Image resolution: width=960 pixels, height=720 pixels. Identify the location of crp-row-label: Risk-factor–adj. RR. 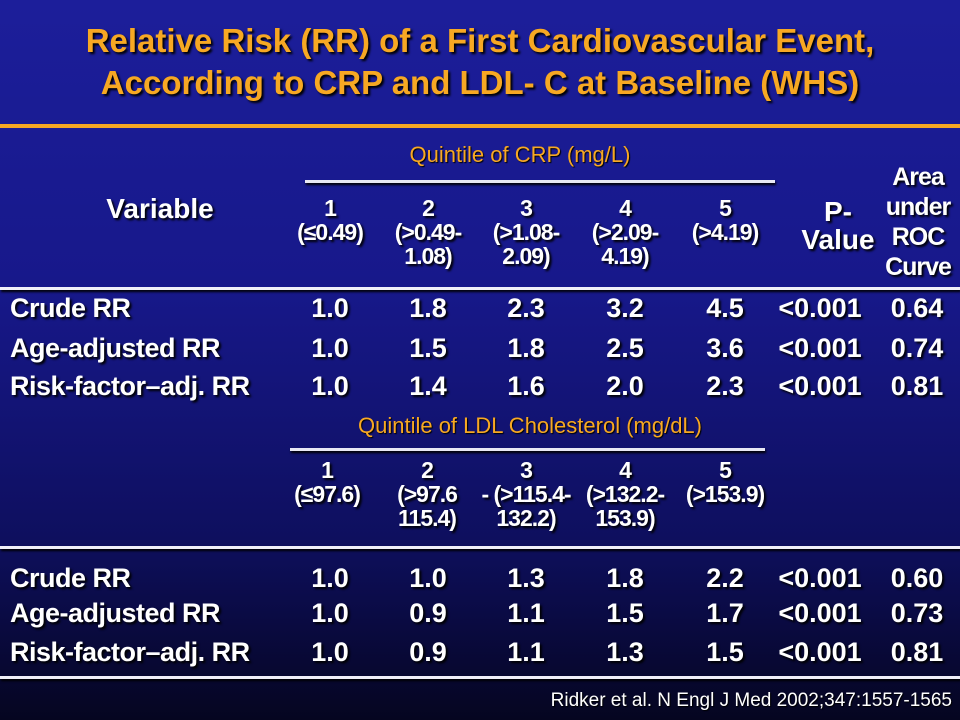
(130, 386).